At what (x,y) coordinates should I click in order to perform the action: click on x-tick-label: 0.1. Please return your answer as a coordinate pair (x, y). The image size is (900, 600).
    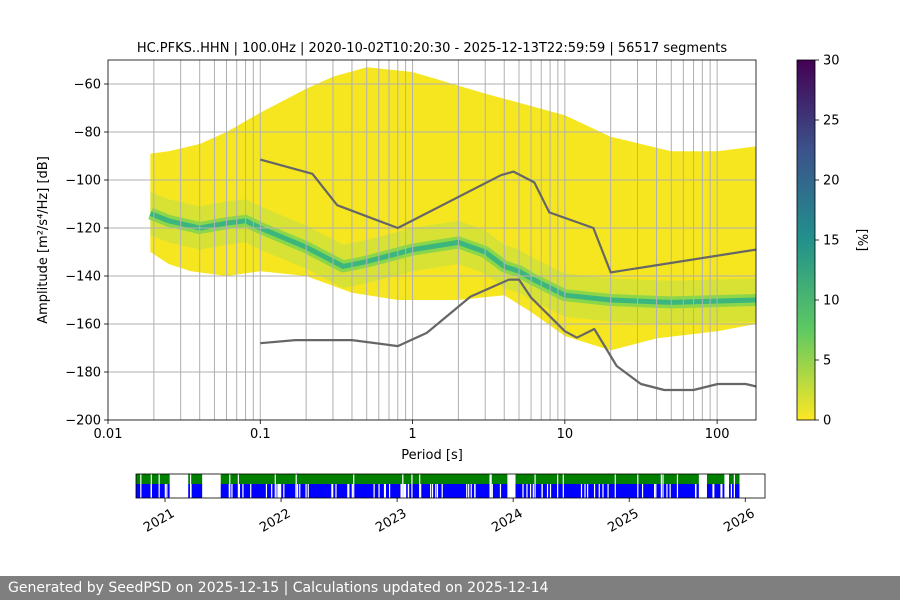
    Looking at the image, I should click on (260, 434).